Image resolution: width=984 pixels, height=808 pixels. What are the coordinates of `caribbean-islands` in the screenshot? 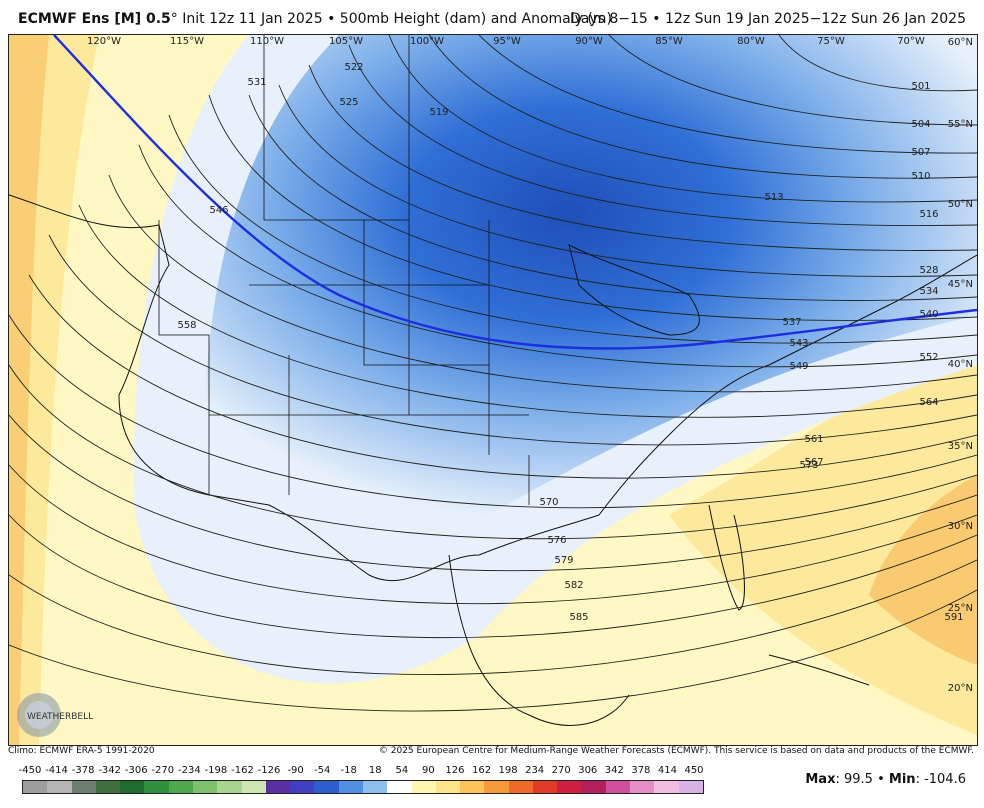 It's located at (819, 670).